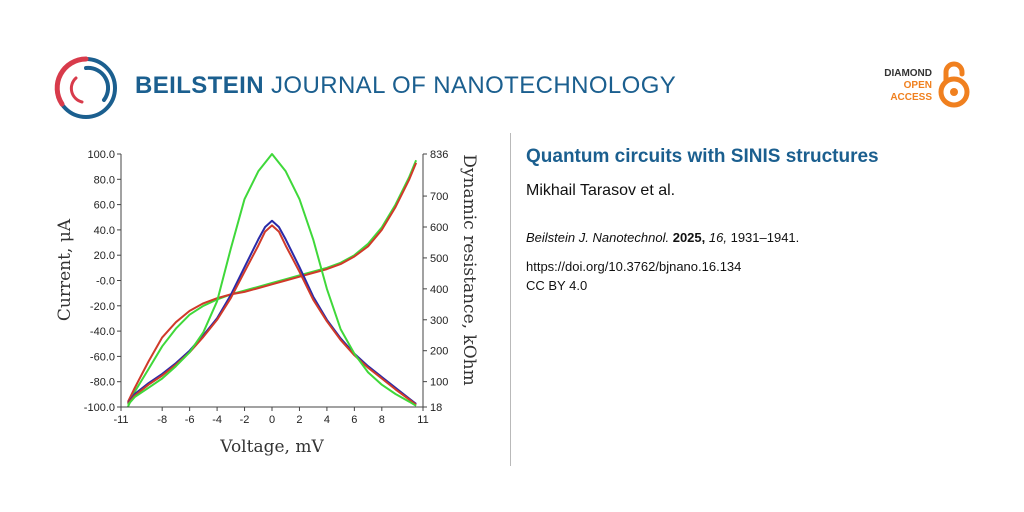 This screenshot has height=512, width=1024. I want to click on y2-tick-label: 300, so click(439, 321).